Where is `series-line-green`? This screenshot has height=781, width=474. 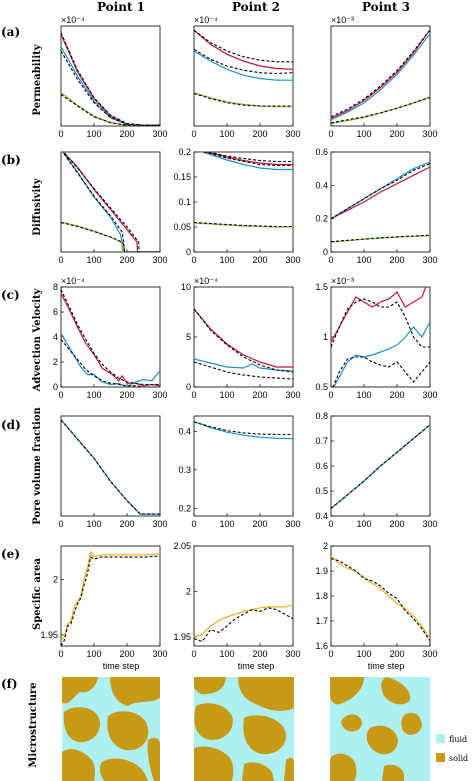
series-line-green is located at coordinates (243, 100).